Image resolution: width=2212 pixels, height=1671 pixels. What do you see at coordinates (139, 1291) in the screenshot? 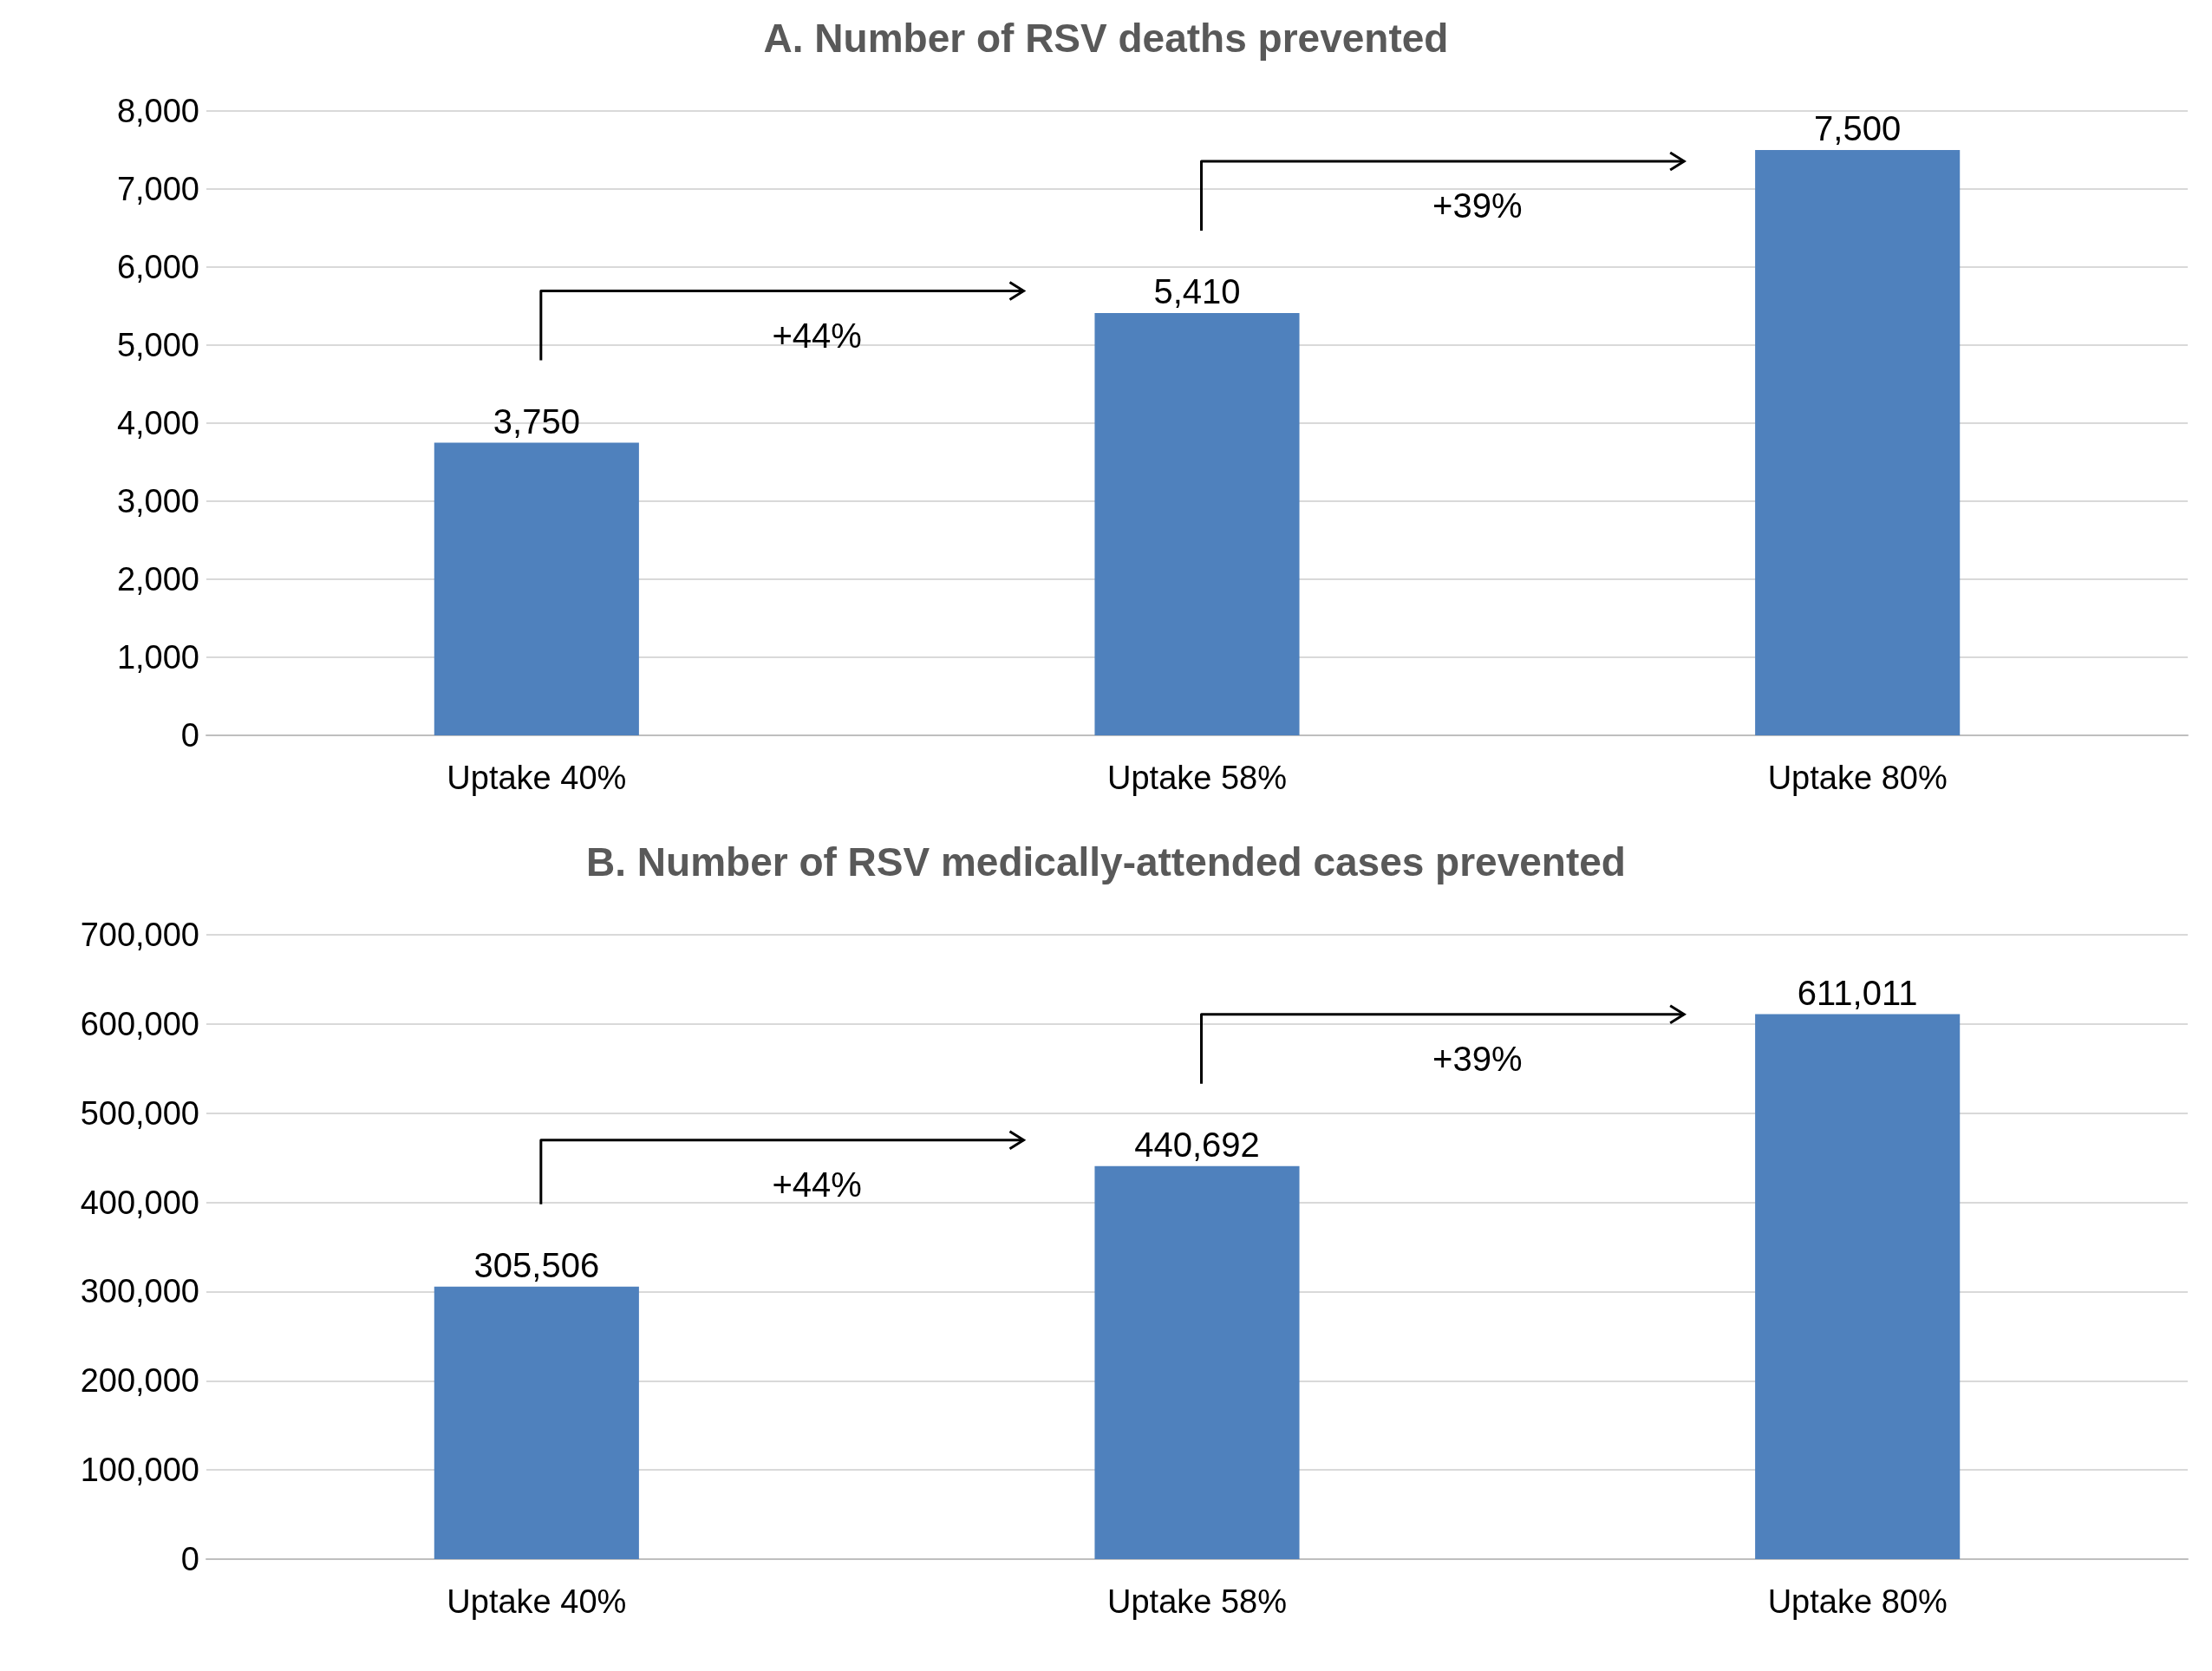
I see `y-tick-label: 300,000` at bounding box center [139, 1291].